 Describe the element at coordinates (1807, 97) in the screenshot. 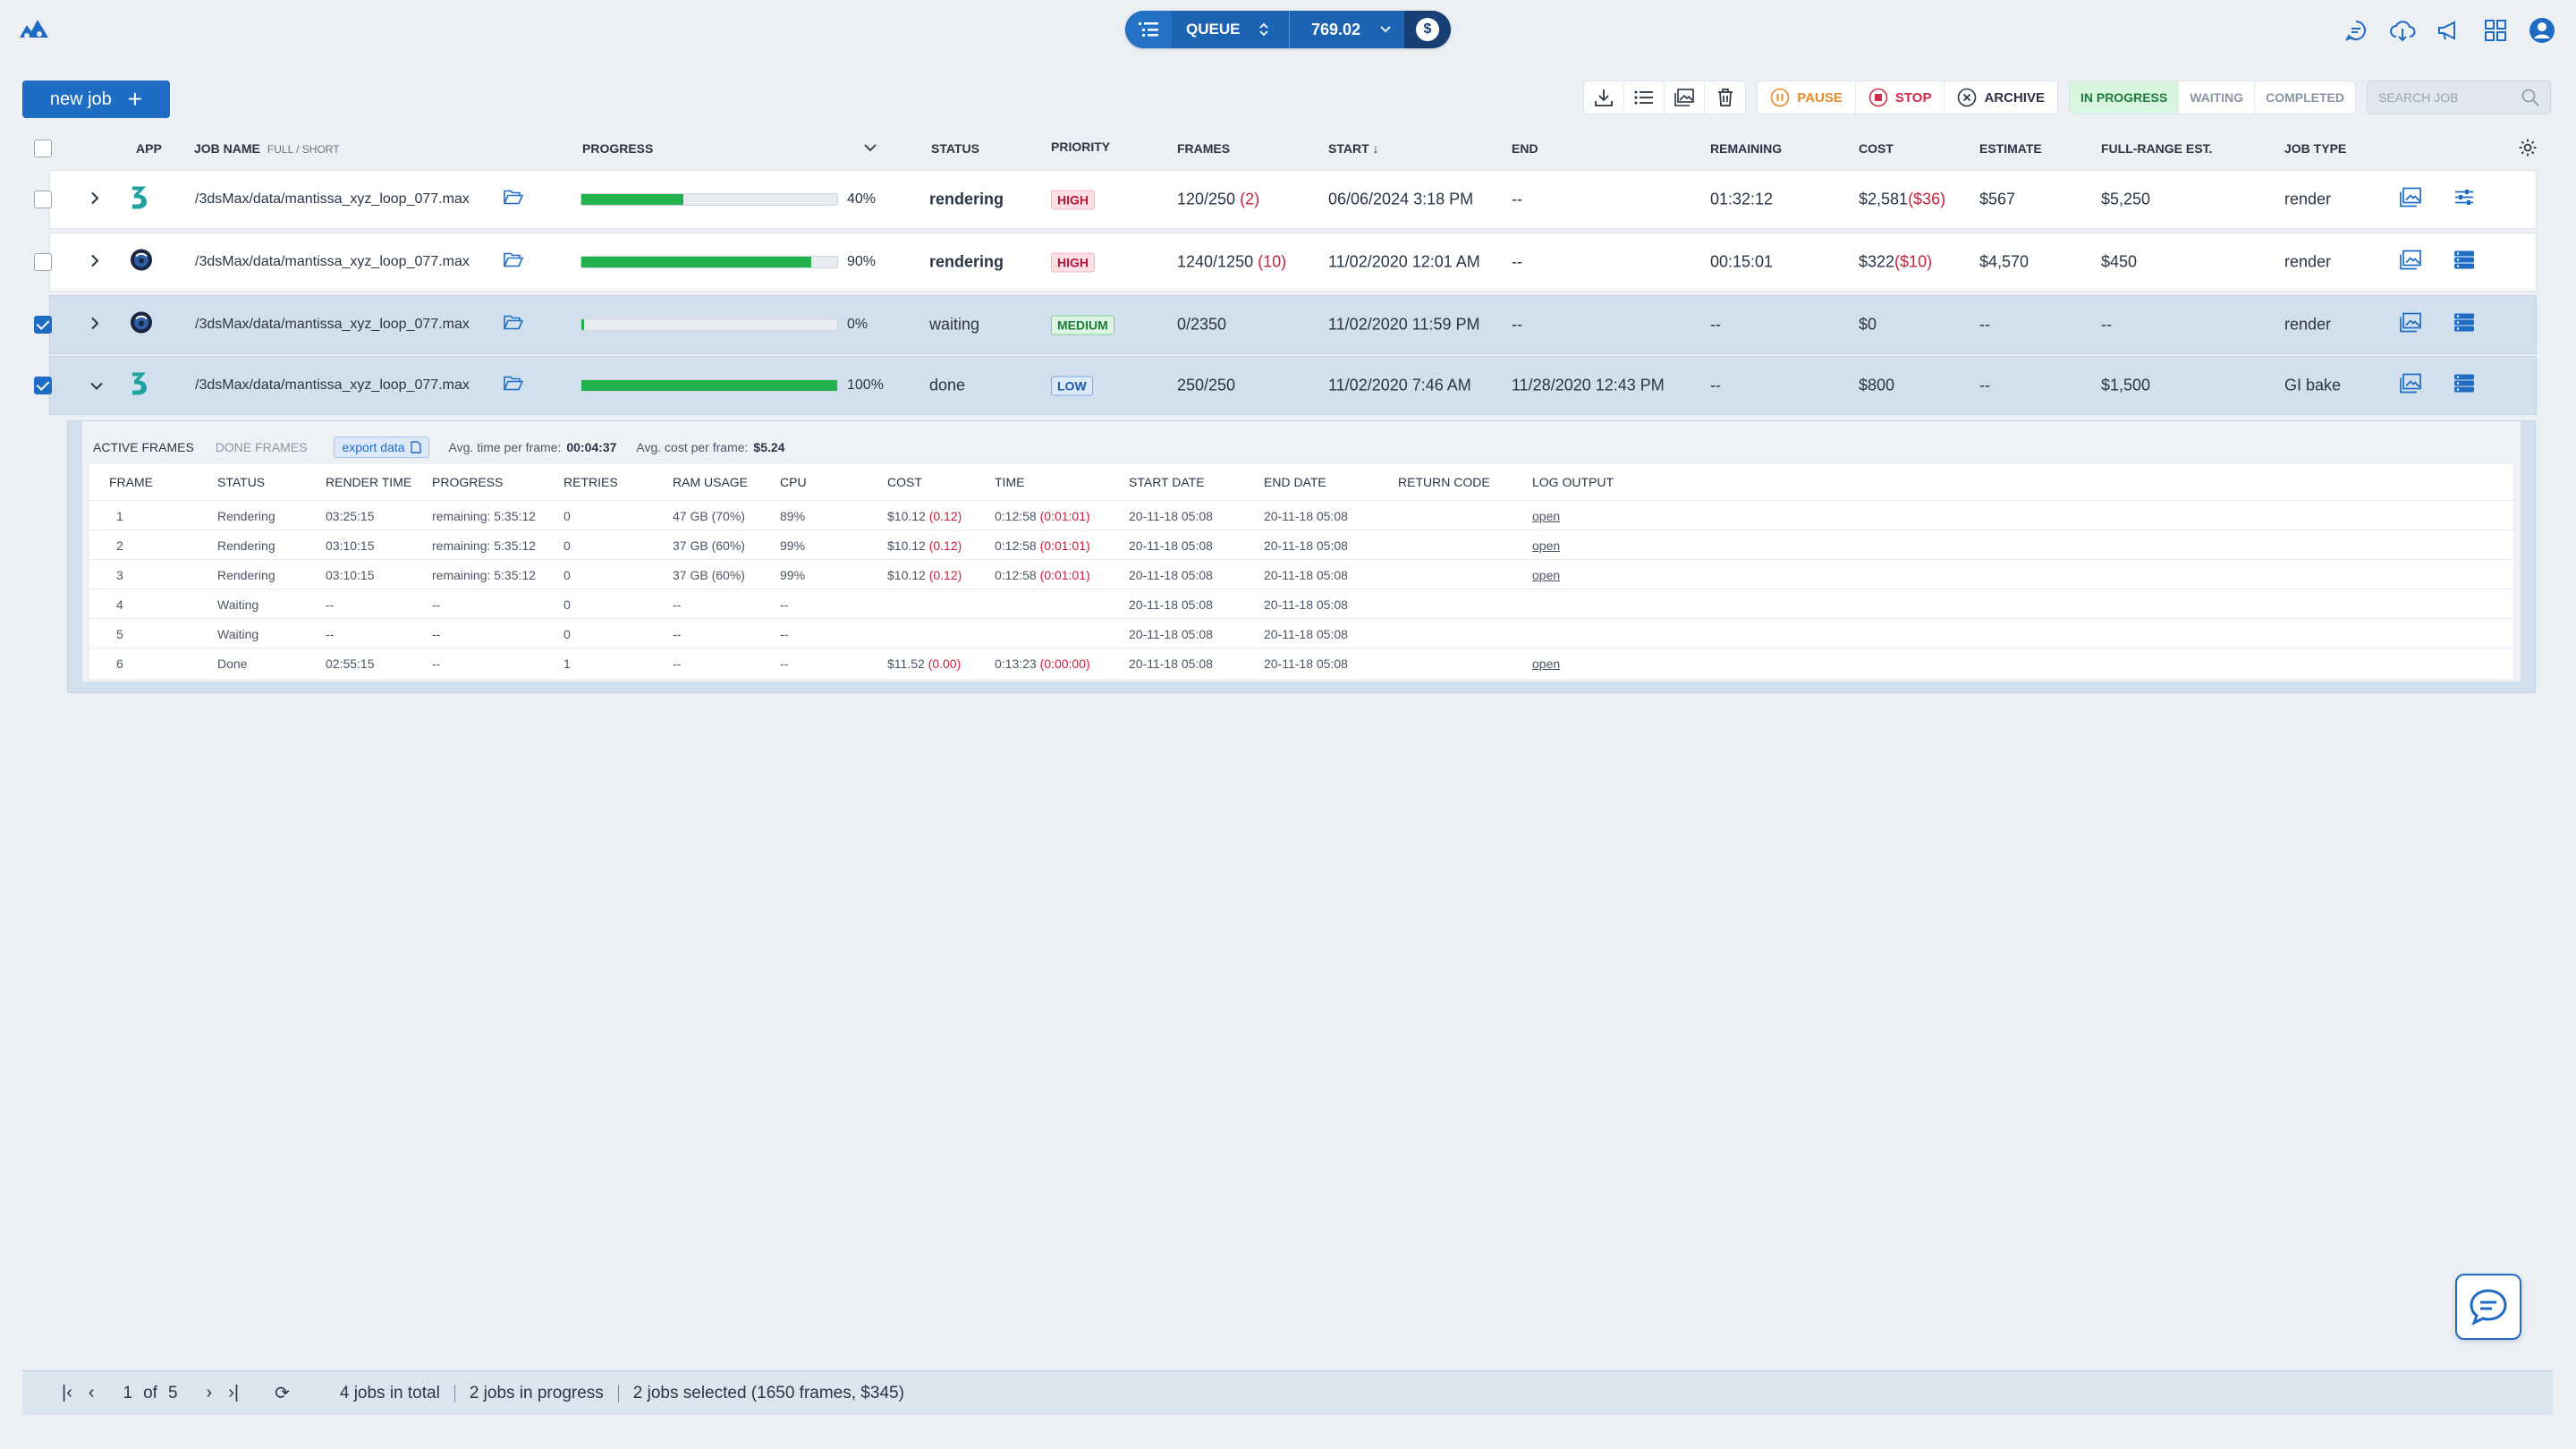

I see `pause-button: PAUSE` at that location.